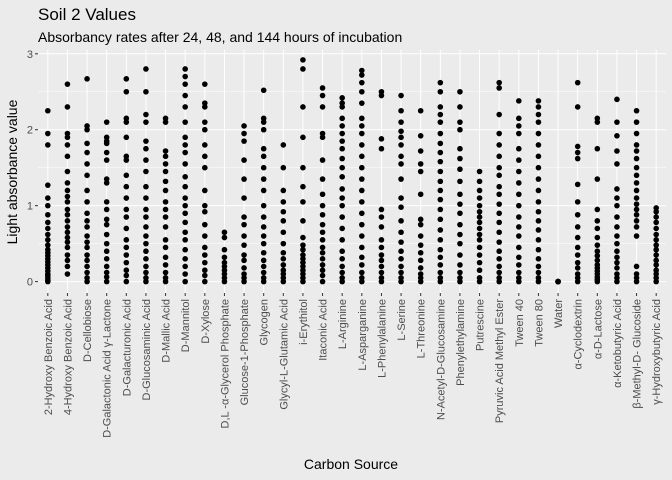  Describe the element at coordinates (30, 55) in the screenshot. I see `y-tick-label: 3` at that location.